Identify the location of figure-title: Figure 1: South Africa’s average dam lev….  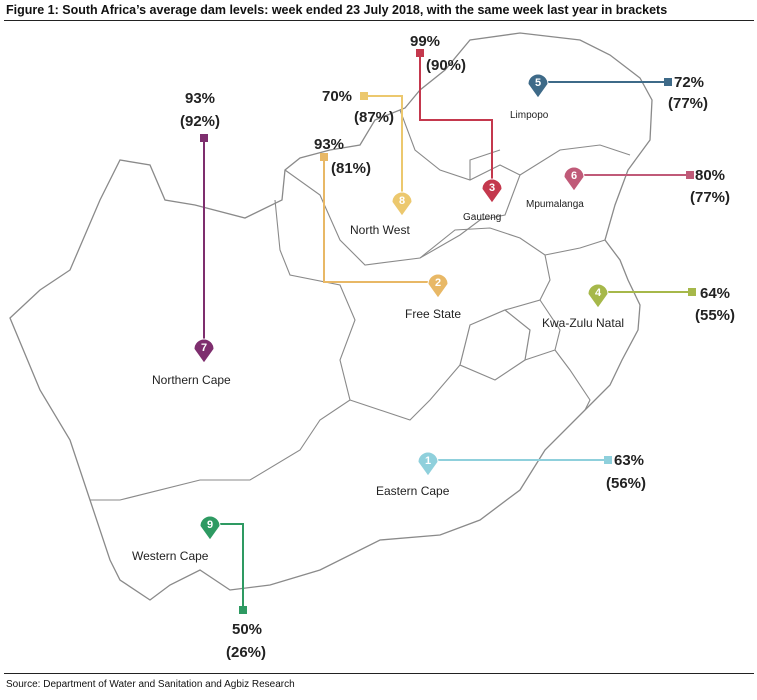
(337, 10).